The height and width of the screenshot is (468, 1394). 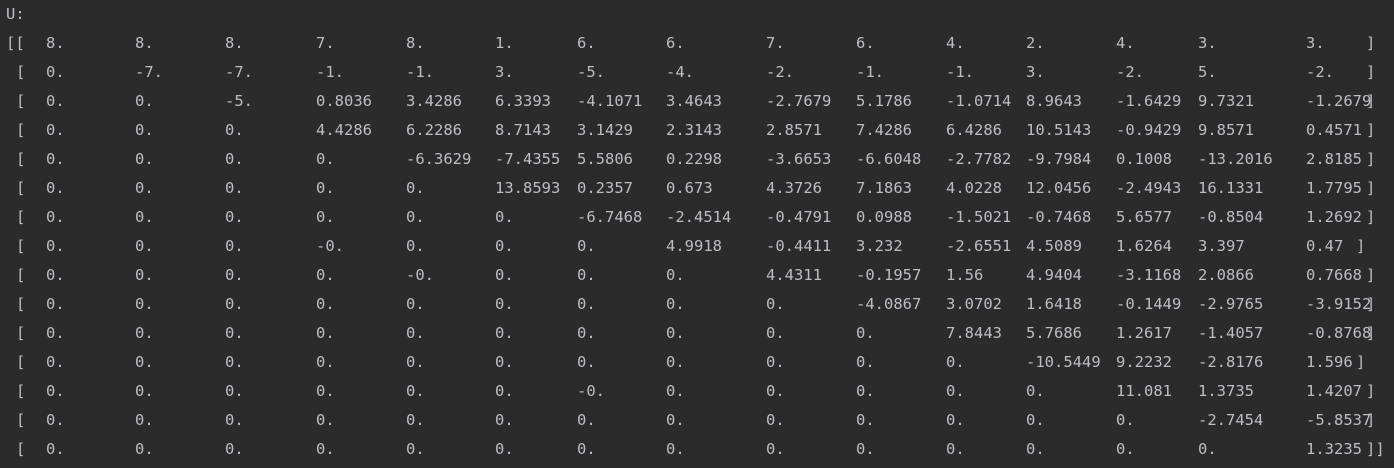 What do you see at coordinates (325, 43) in the screenshot?
I see `matrix-cell: 7.` at bounding box center [325, 43].